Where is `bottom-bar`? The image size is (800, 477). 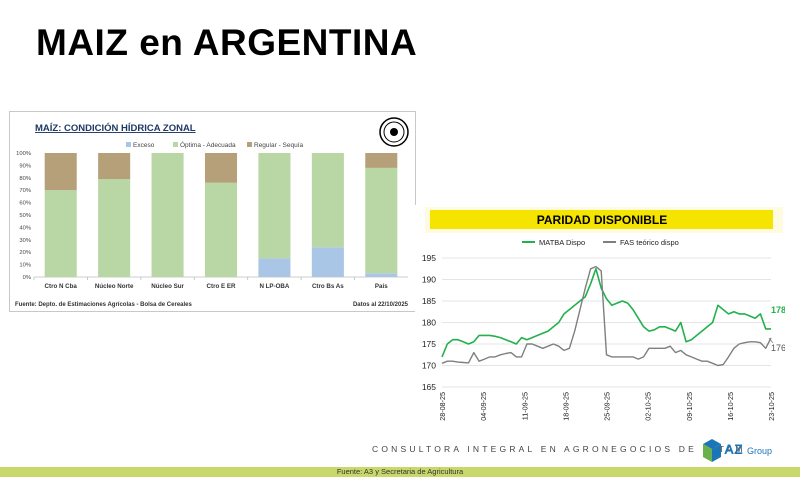 bottom-bar is located at coordinates (400, 472).